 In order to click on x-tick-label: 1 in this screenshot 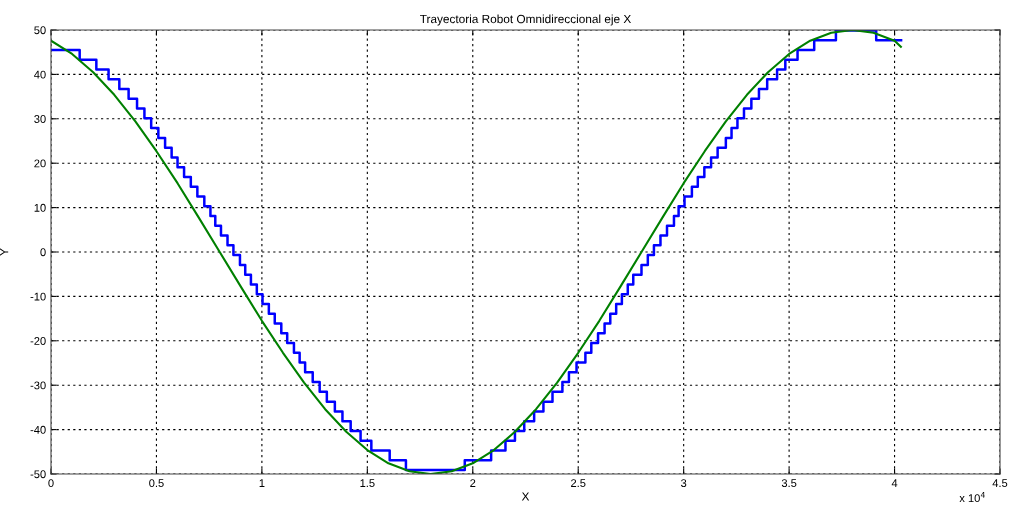, I will do `click(262, 483)`.